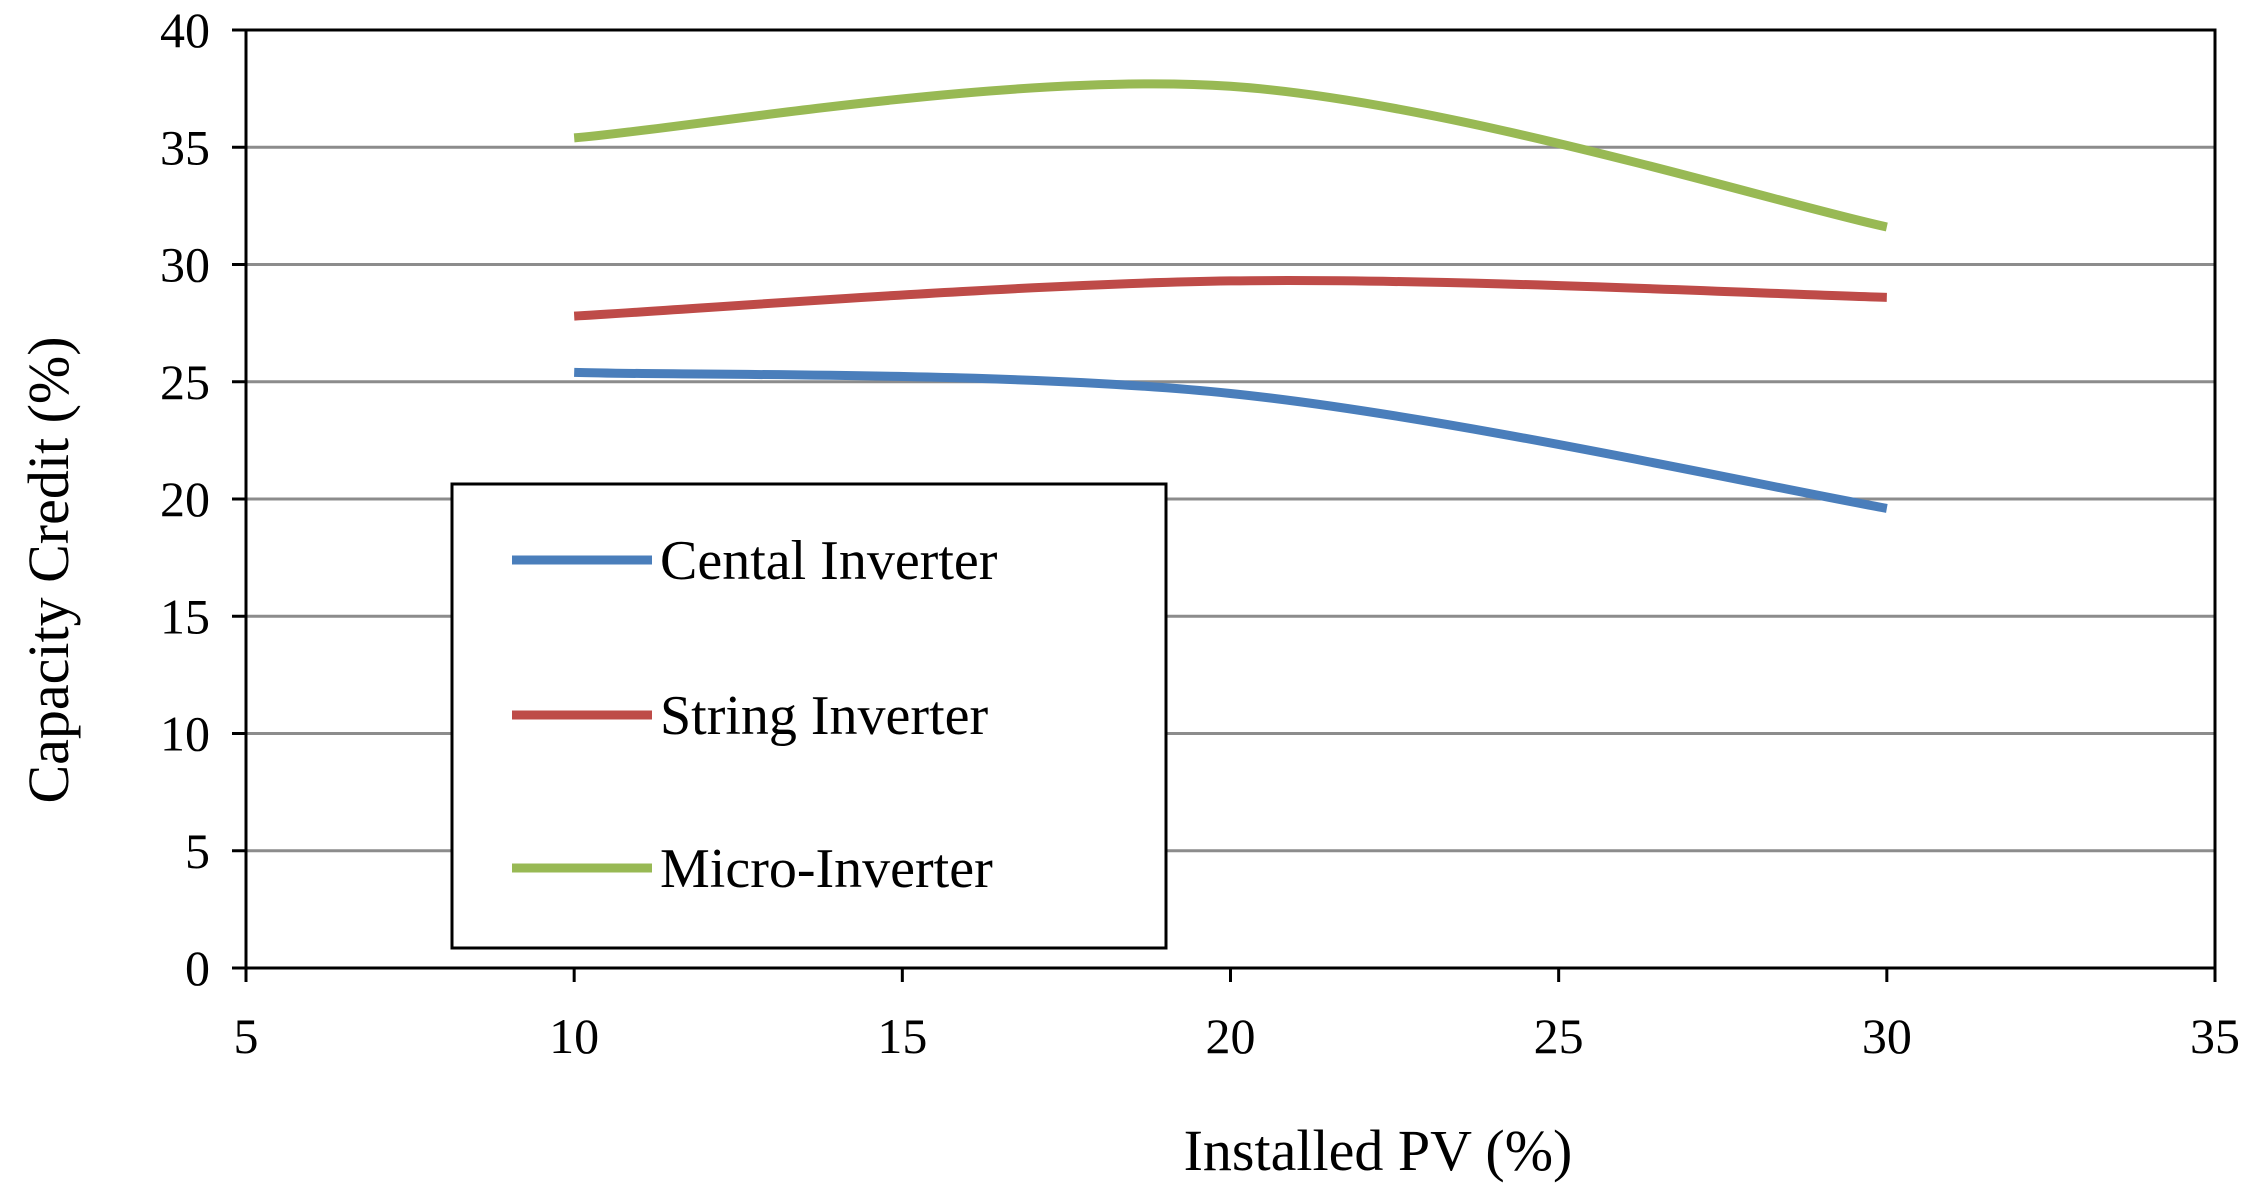 The width and height of the screenshot is (2260, 1197). I want to click on y-tick-label: 15, so click(185, 616).